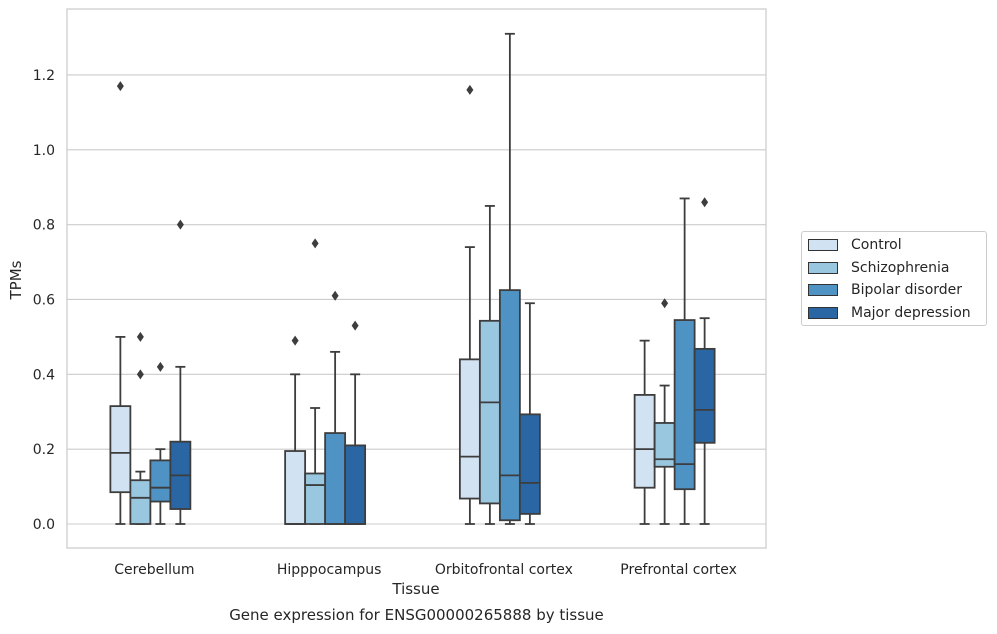 The width and height of the screenshot is (997, 634). I want to click on y-tick-label: 1.0, so click(44, 151).